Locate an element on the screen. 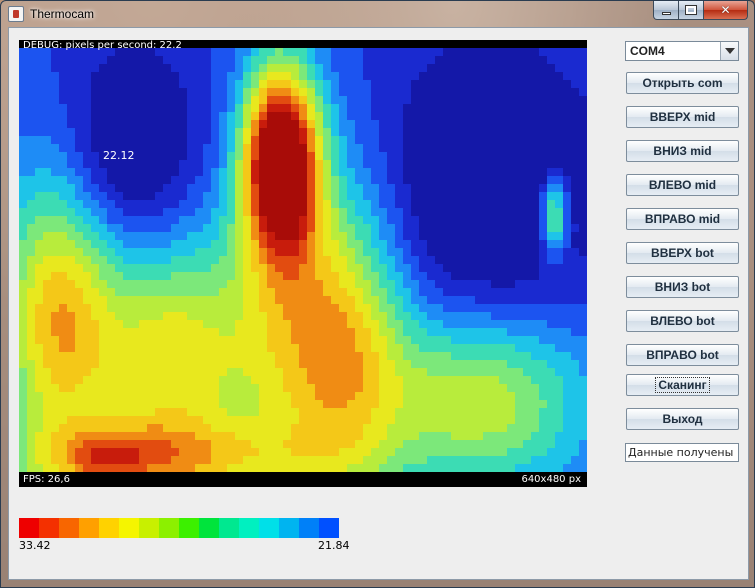 The height and width of the screenshot is (588, 755). resolution-text: 640x480 px is located at coordinates (551, 479).